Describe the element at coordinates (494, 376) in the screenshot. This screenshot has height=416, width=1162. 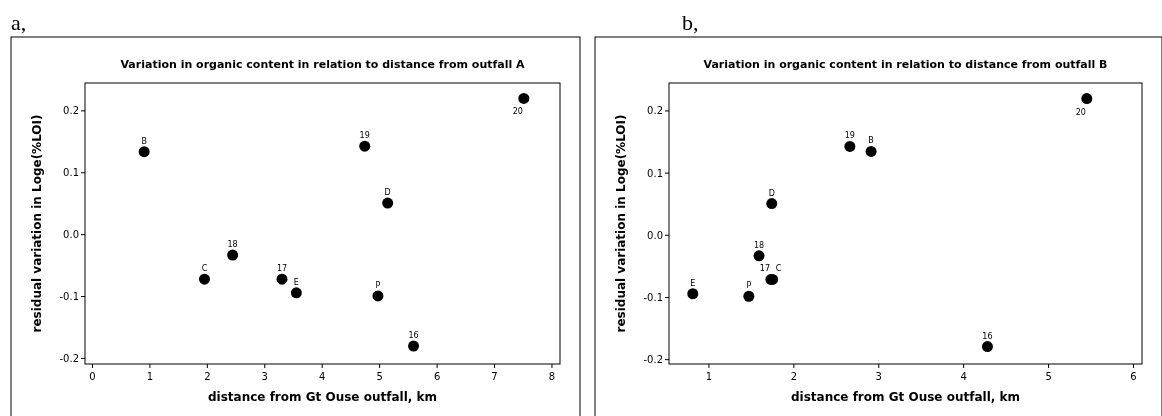
I see `x-tick-label: 7` at that location.